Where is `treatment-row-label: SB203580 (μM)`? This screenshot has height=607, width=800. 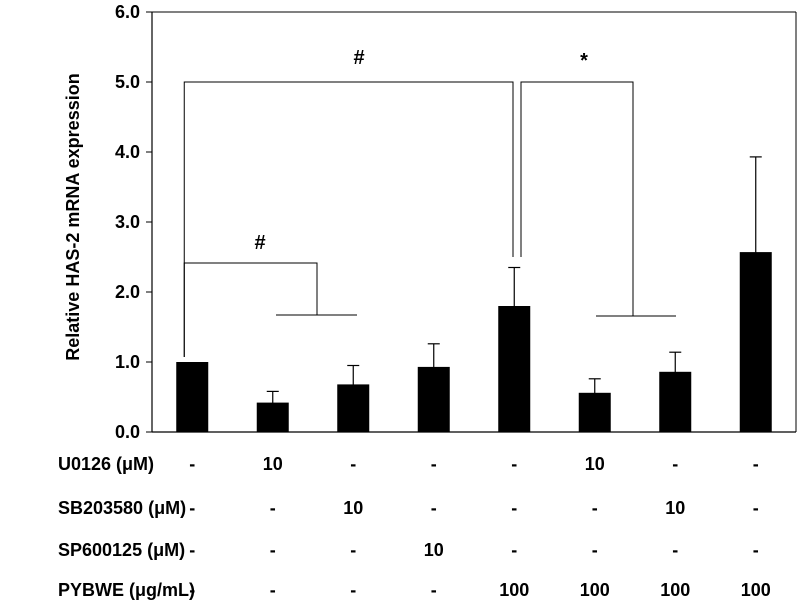 treatment-row-label: SB203580 (μM) is located at coordinates (122, 508).